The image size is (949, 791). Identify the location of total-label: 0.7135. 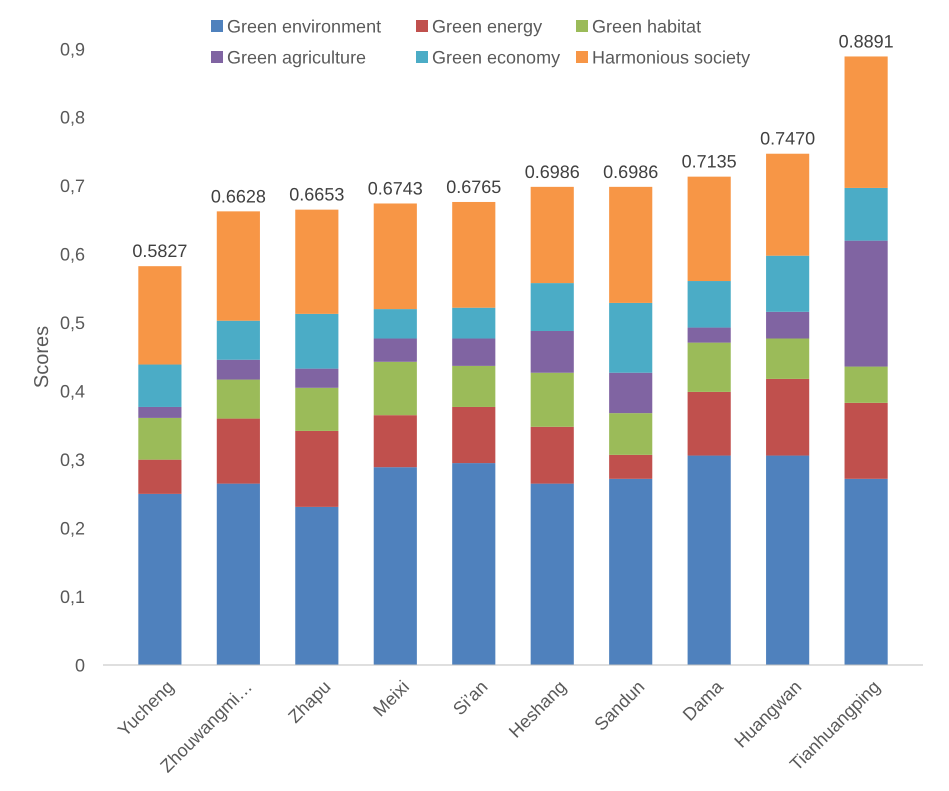
(709, 162).